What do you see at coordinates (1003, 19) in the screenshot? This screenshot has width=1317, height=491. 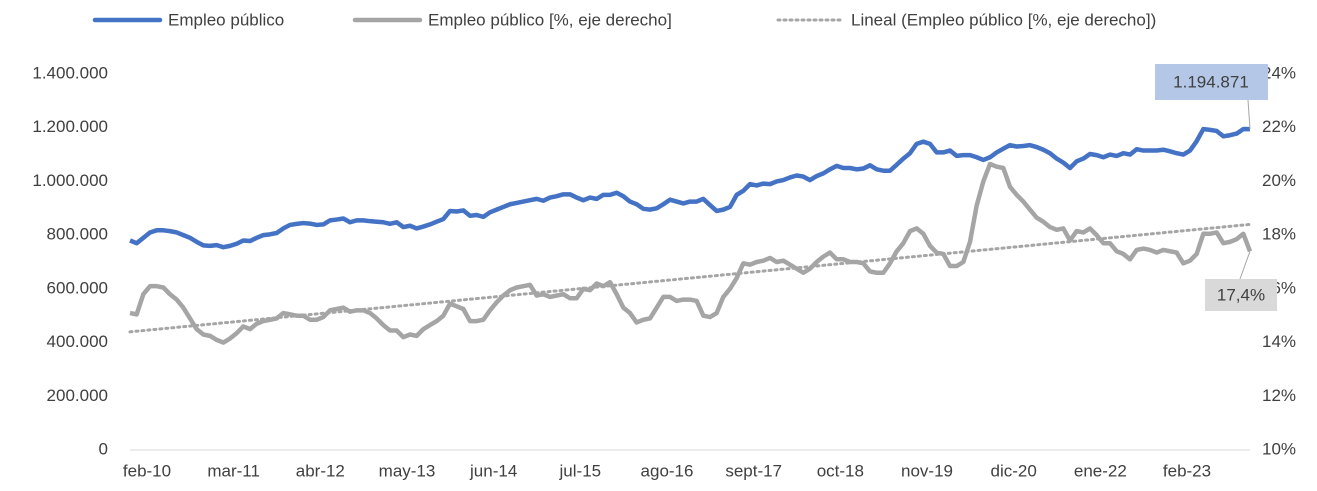 I see `legend-label: Lineal (Empleo público [%, eje derecho])` at bounding box center [1003, 19].